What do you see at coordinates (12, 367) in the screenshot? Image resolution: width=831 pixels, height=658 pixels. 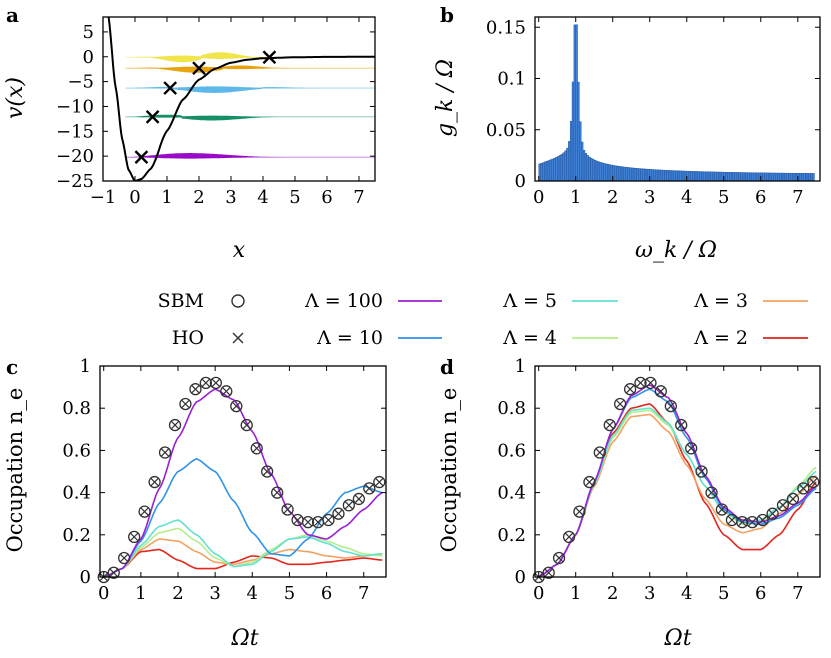 I see `panel-label-c: c` at bounding box center [12, 367].